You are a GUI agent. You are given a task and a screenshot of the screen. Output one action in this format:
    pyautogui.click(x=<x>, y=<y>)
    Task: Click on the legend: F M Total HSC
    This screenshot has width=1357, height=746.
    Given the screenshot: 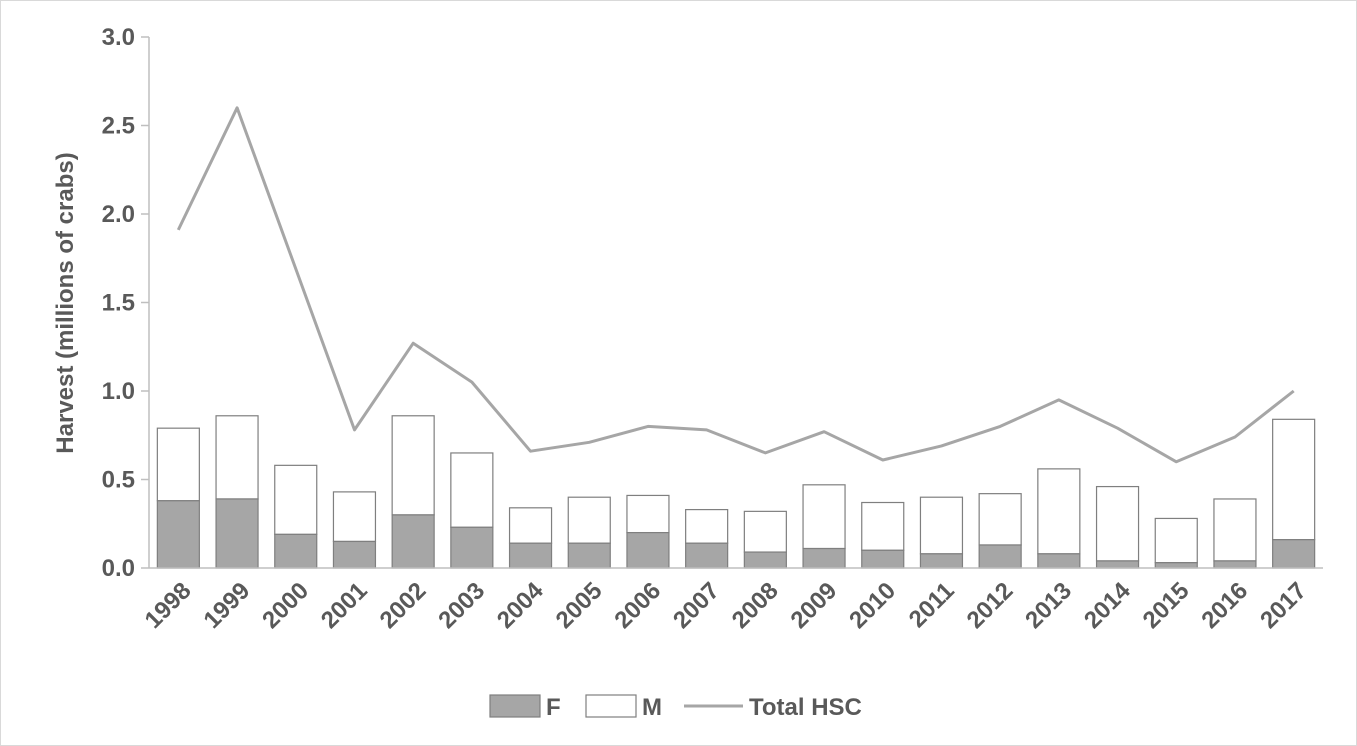 What is the action you would take?
    pyautogui.click(x=675, y=707)
    